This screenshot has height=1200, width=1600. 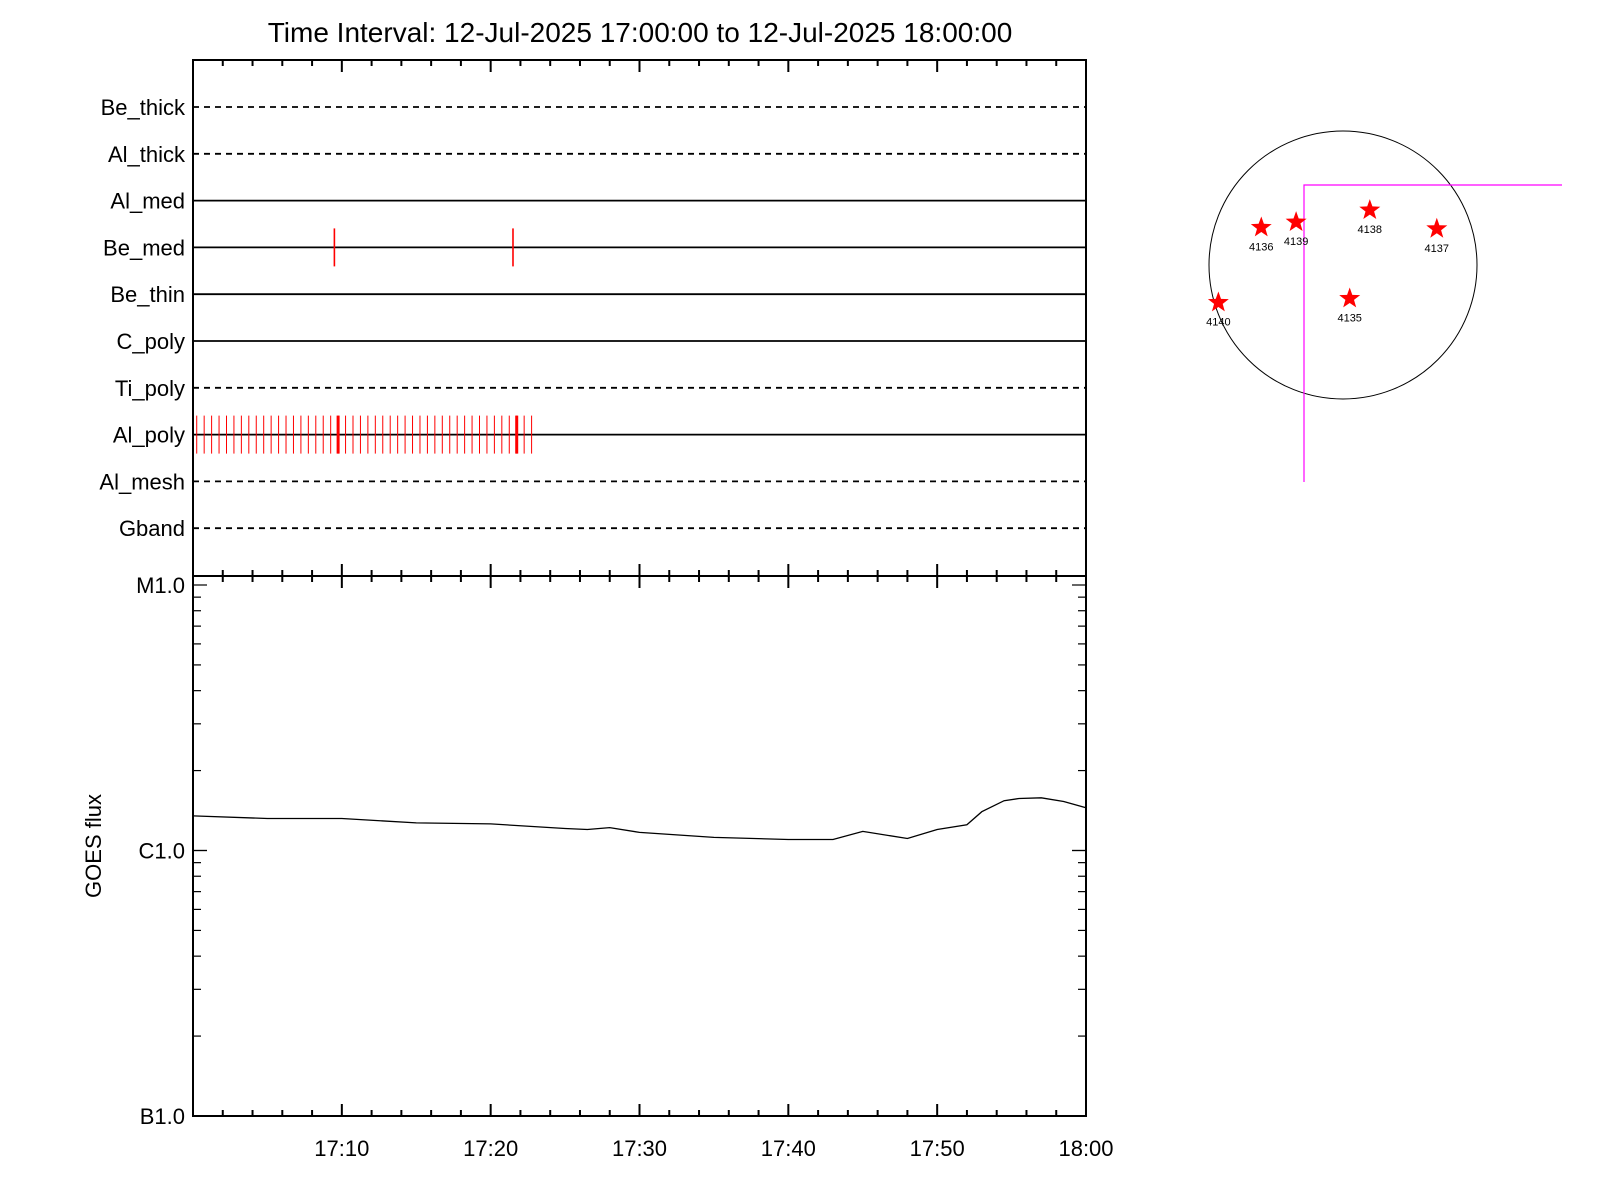 What do you see at coordinates (1349, 319) in the screenshot?
I see `region-label: 4135` at bounding box center [1349, 319].